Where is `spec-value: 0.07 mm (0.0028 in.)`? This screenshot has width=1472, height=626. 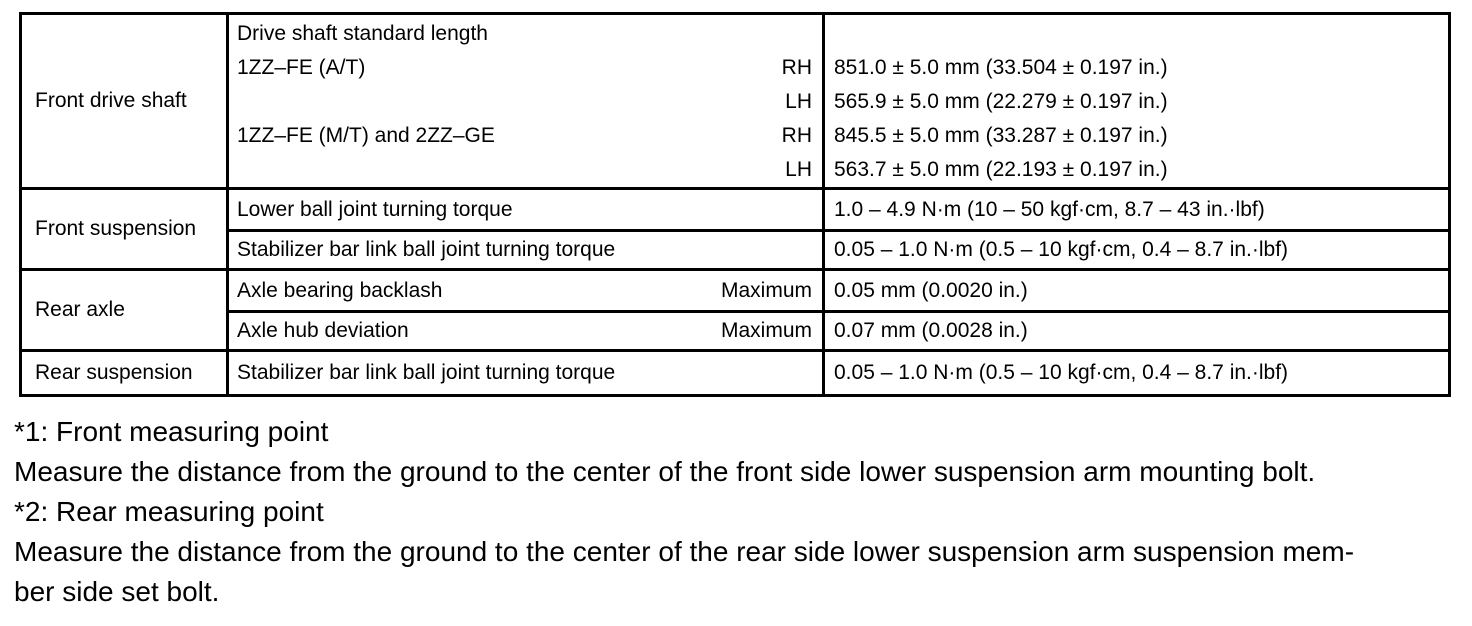 spec-value: 0.07 mm (0.0028 in.) is located at coordinates (931, 330).